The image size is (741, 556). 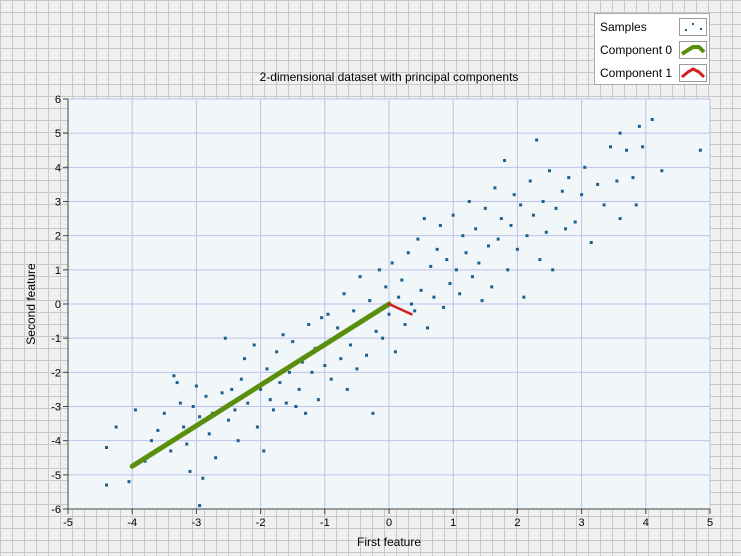 What do you see at coordinates (132, 523) in the screenshot?
I see `x-tick-label: -4` at bounding box center [132, 523].